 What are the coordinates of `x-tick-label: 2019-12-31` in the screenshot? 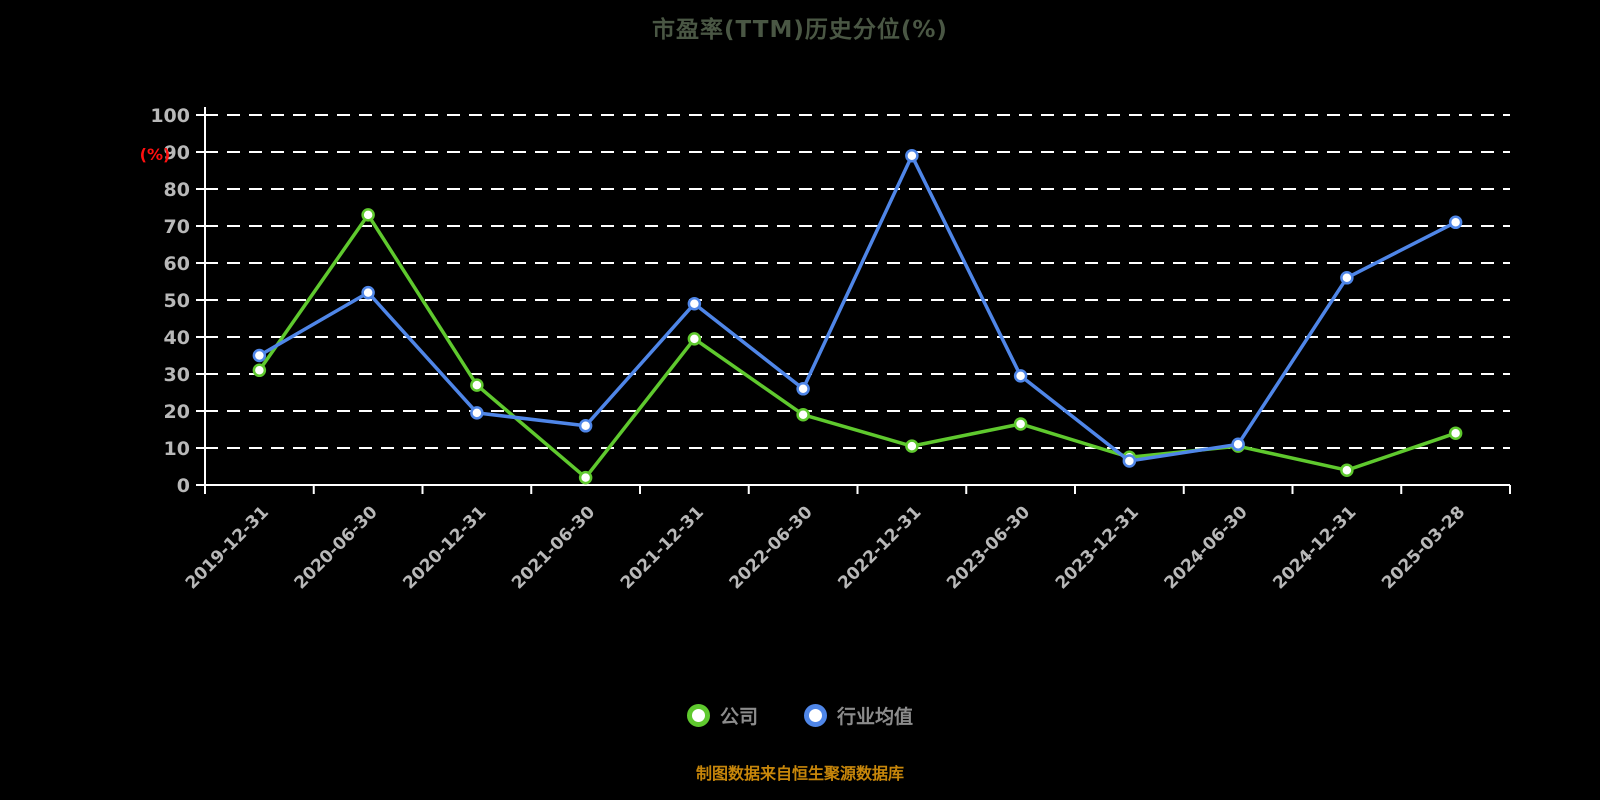 It's located at (227, 547).